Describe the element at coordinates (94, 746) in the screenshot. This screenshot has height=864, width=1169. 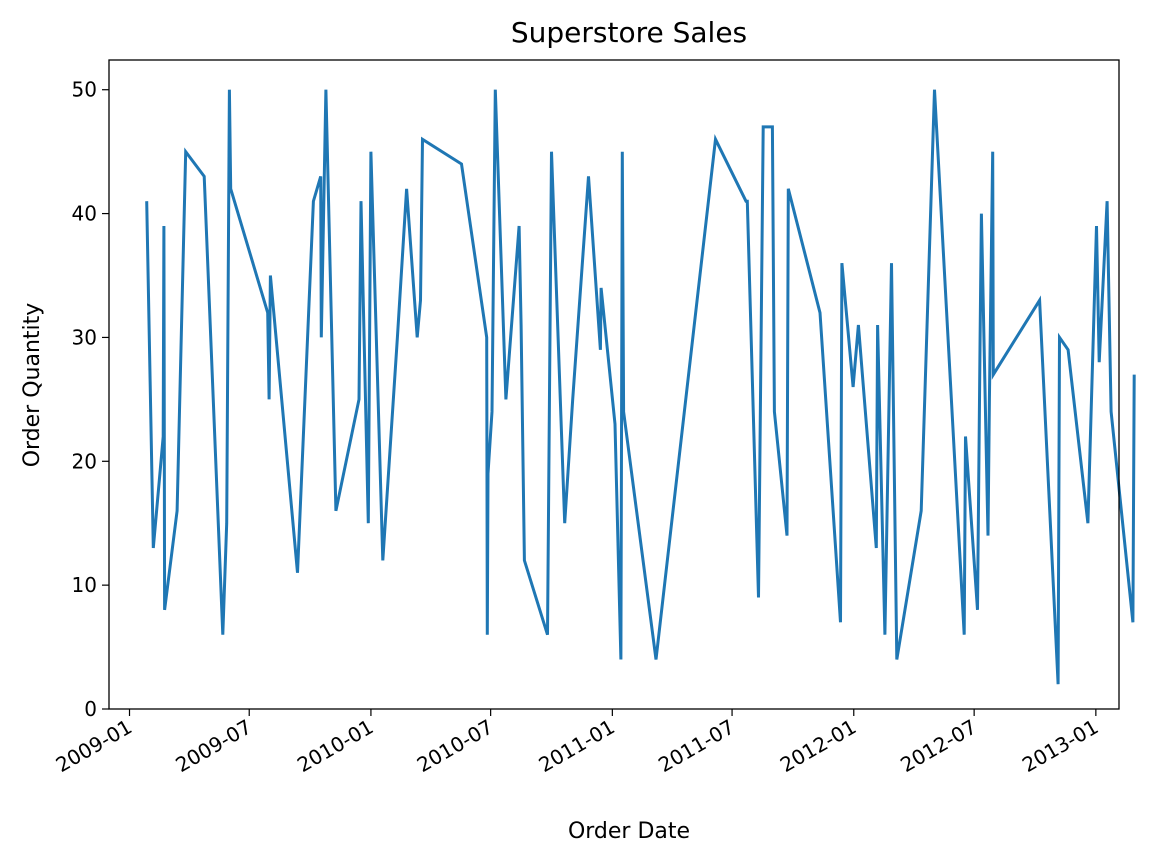
I see `x-tick-label: 2009-01` at that location.